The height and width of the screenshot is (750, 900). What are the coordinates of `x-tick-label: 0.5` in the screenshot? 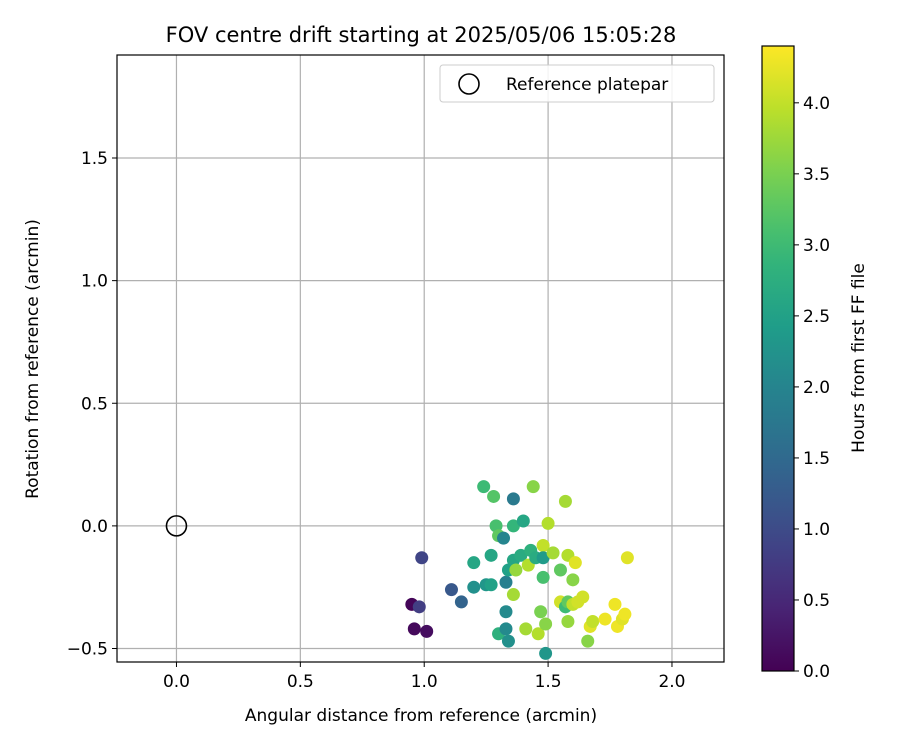 It's located at (300, 682).